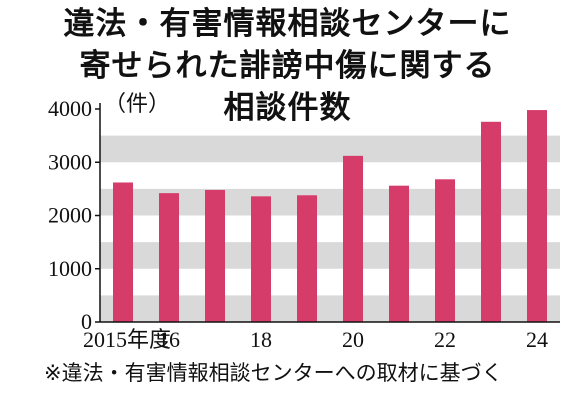 Image resolution: width=575 pixels, height=400 pixels. Describe the element at coordinates (273, 373) in the screenshot. I see `source-footnote: ※違法・有害情報相談センターへの取材に基づく` at that location.